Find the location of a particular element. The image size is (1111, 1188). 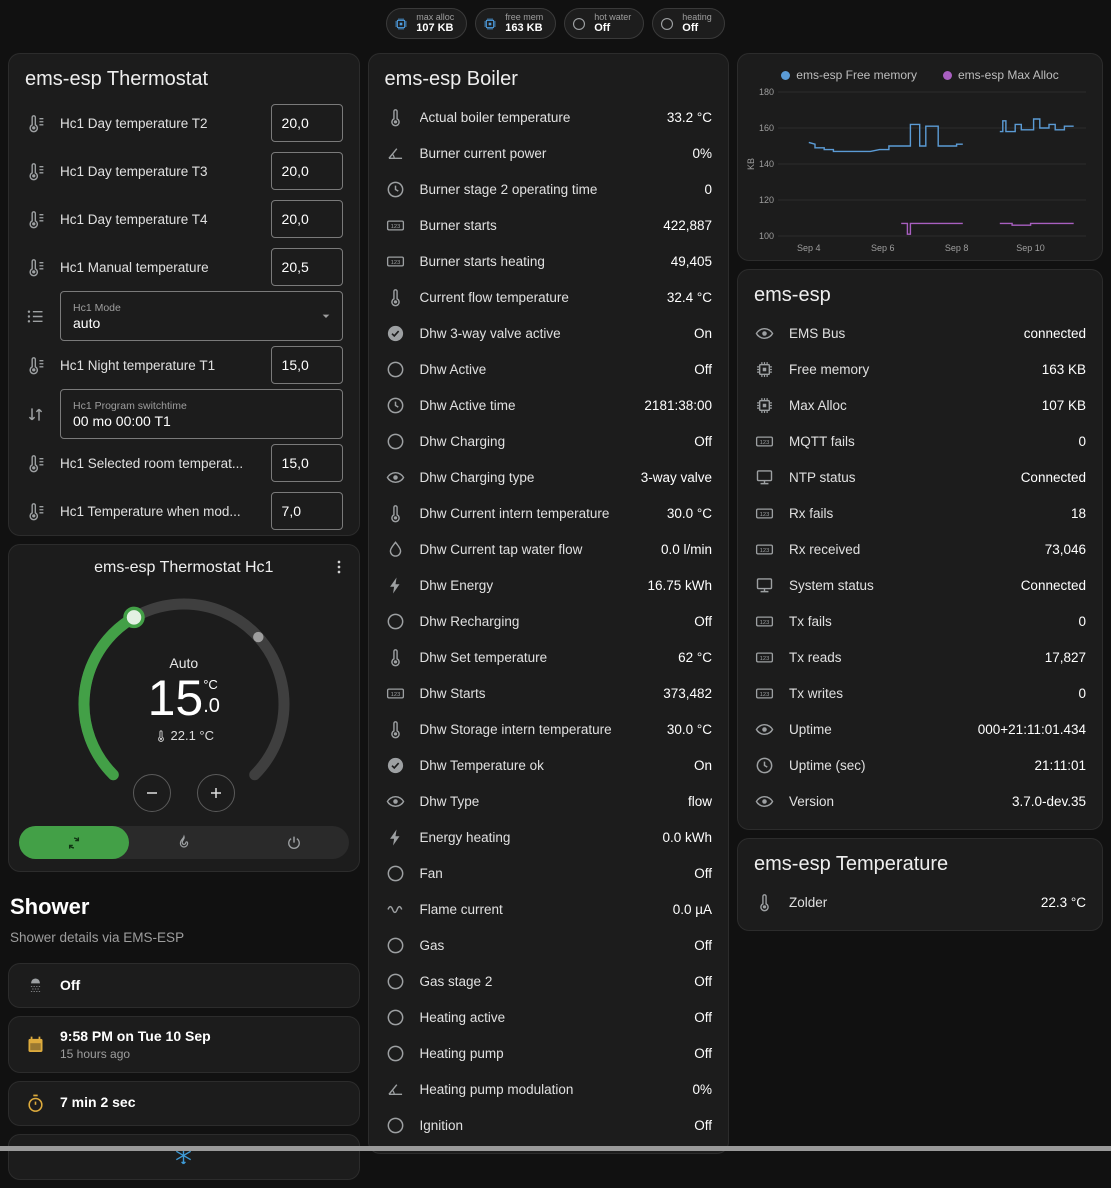

entity-row: Burner stage 2 operating time 0 is located at coordinates (548, 189).